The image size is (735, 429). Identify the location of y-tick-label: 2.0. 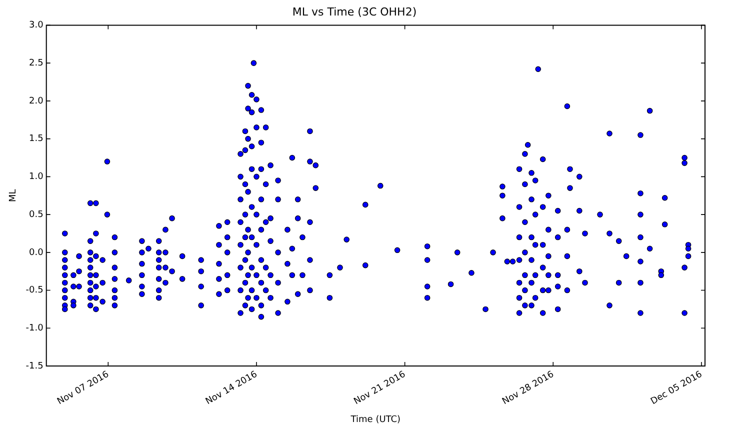
(36, 101).